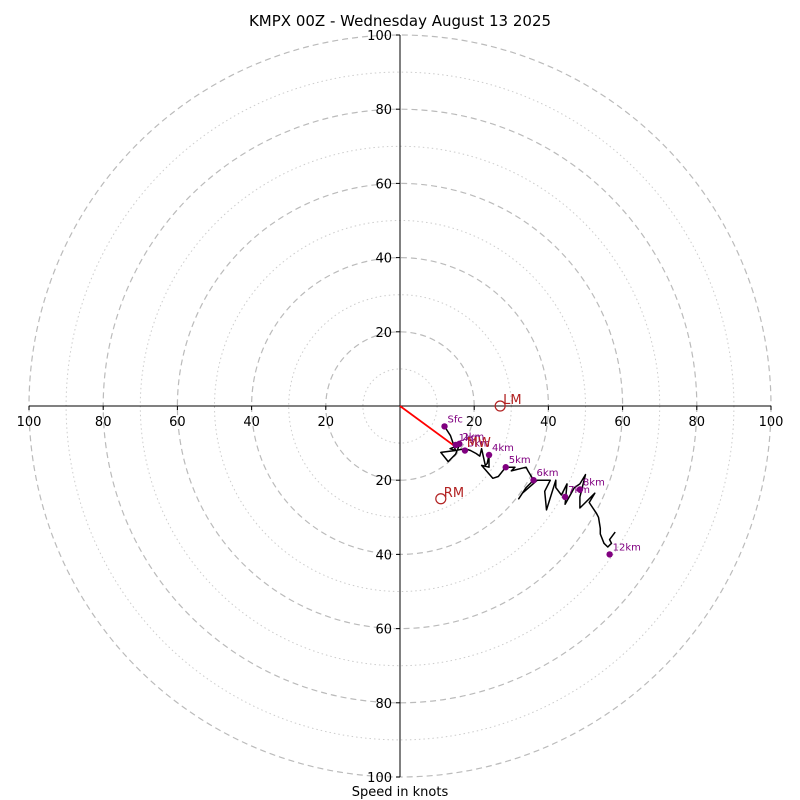 The image size is (800, 800). Describe the element at coordinates (400, 792) in the screenshot. I see `x-axis-label: Speed in knots` at that location.